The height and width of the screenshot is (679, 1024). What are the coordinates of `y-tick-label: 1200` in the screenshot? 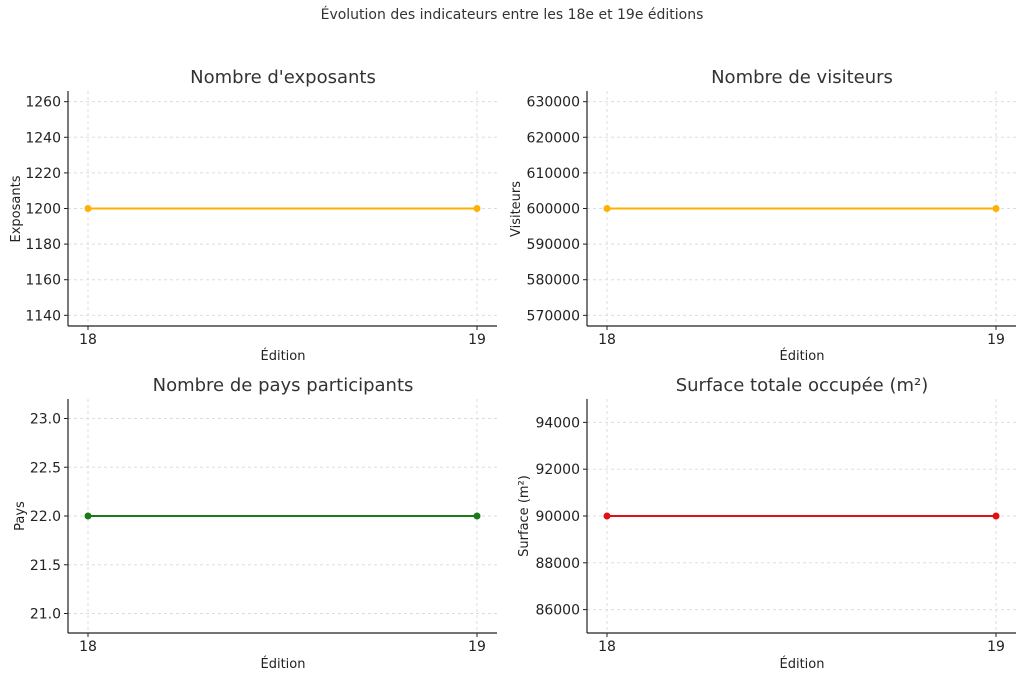 It's located at (43, 210).